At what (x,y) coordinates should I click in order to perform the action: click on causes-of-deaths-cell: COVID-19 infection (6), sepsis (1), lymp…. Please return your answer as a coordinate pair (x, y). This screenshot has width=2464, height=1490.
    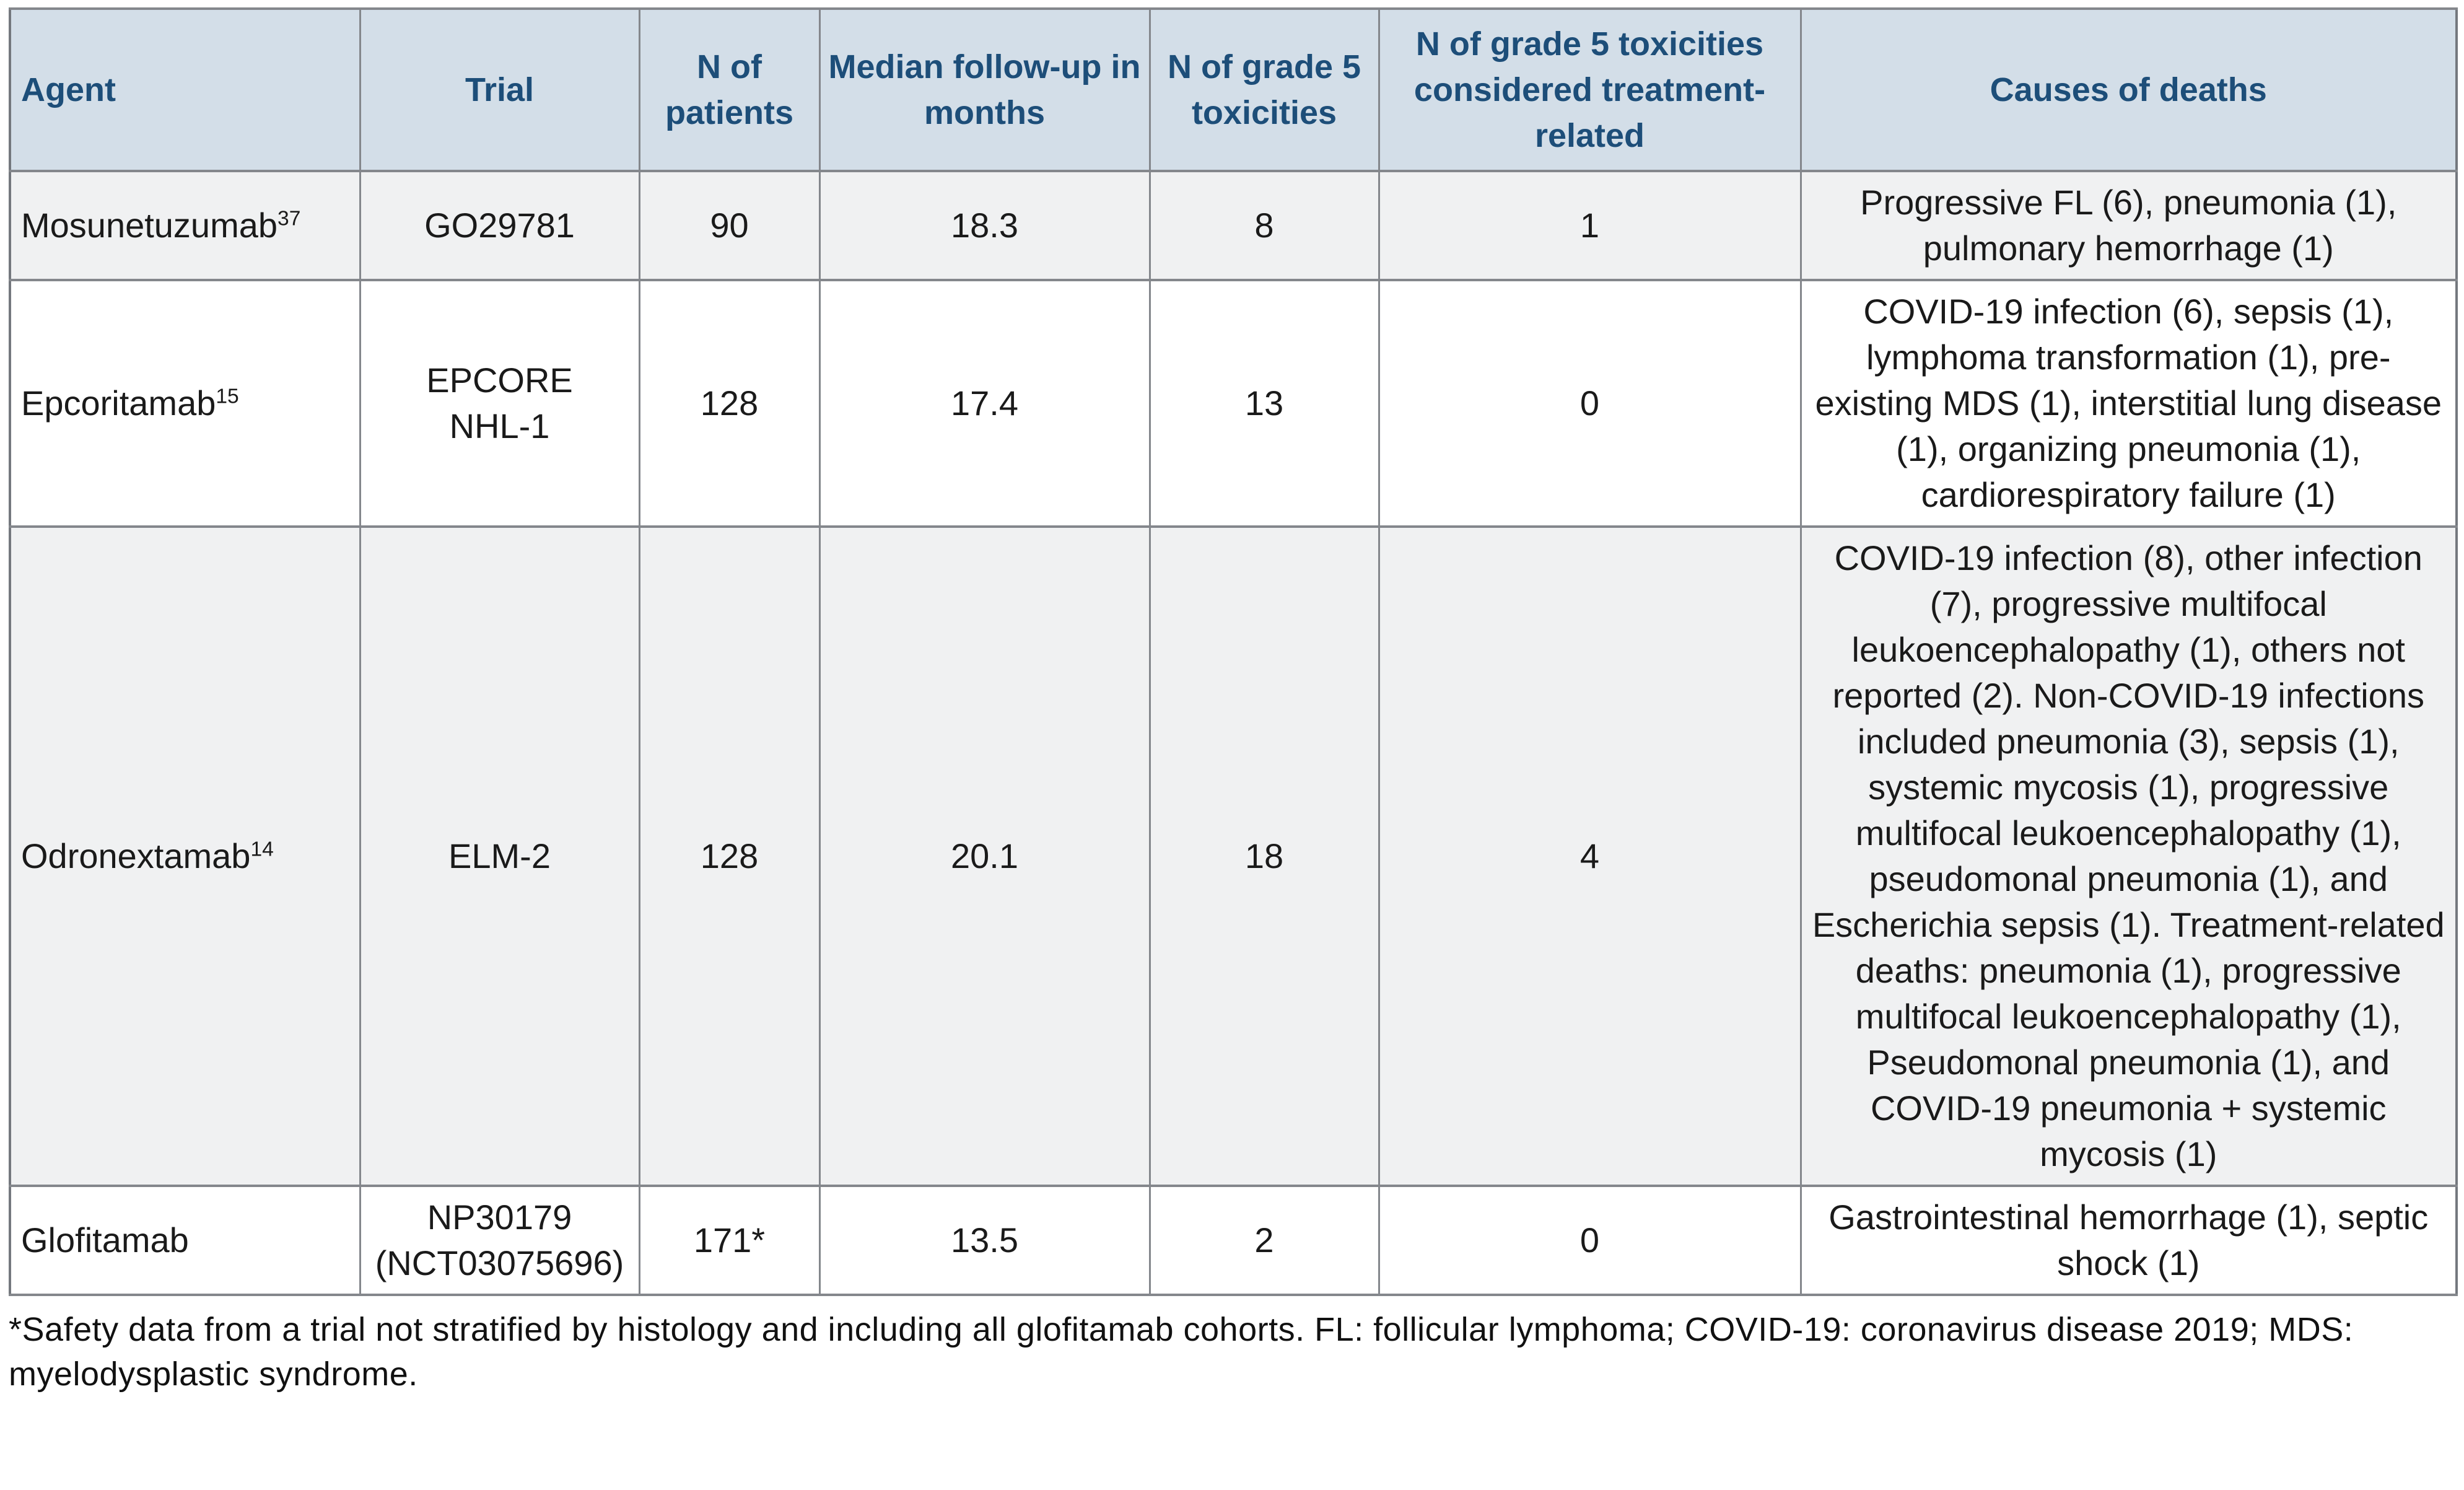
    Looking at the image, I should click on (2128, 403).